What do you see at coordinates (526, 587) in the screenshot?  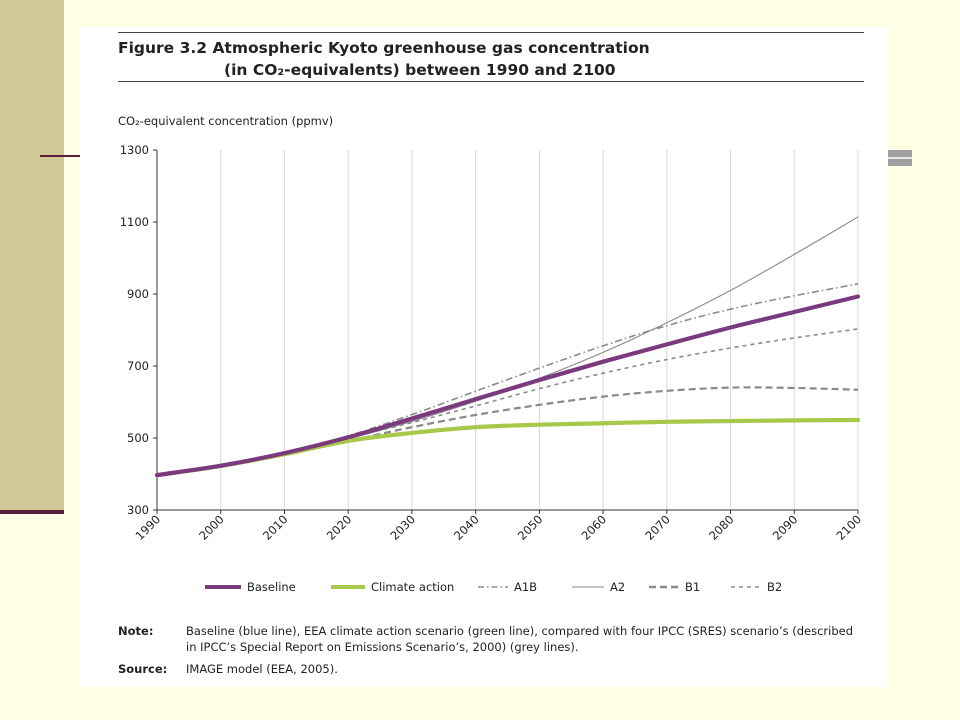 I see `legend-label-a1b: A1B` at bounding box center [526, 587].